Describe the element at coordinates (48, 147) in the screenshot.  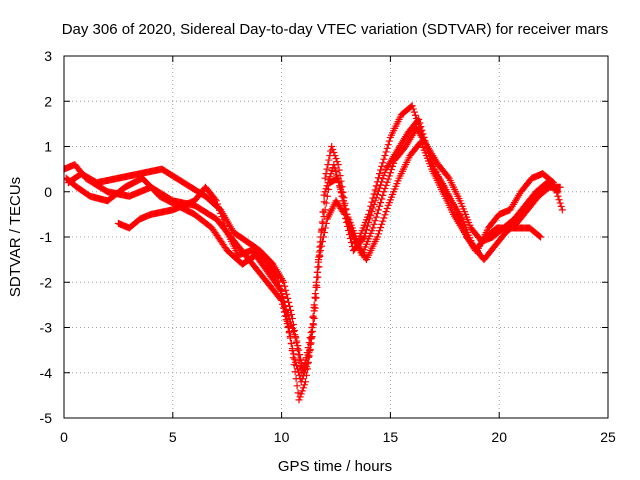
I see `y-tick-label: 1` at that location.